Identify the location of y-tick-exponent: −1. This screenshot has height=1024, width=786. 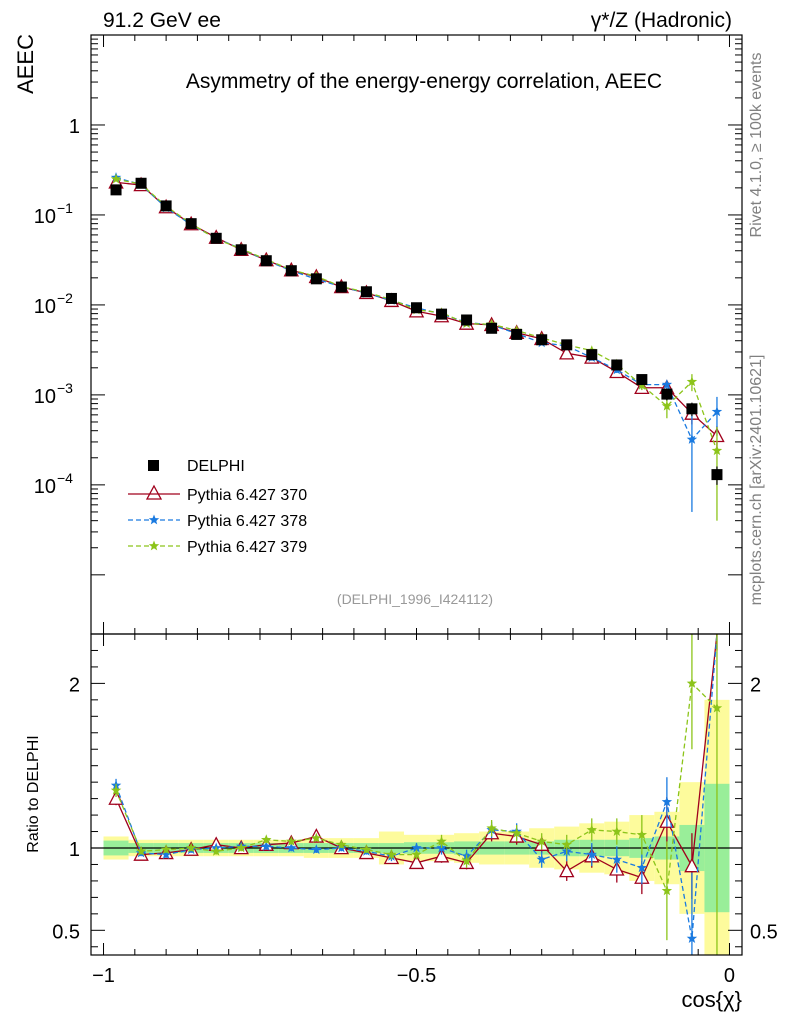
(65, 208).